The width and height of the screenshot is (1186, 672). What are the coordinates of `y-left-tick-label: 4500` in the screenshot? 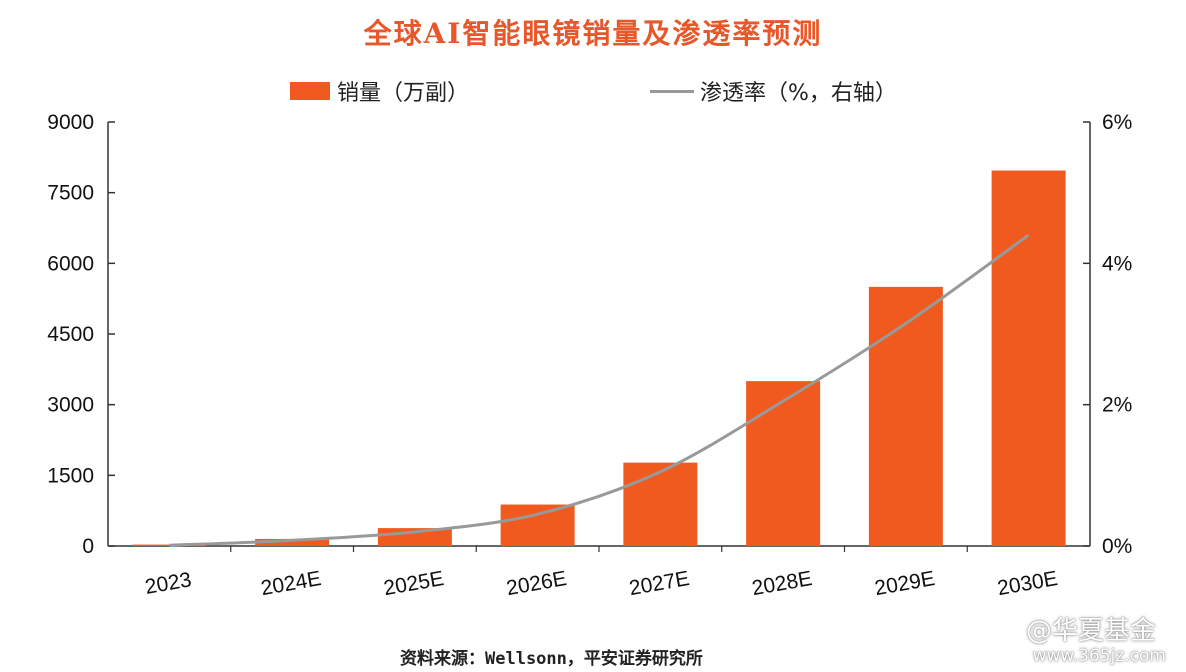 It's located at (70, 334).